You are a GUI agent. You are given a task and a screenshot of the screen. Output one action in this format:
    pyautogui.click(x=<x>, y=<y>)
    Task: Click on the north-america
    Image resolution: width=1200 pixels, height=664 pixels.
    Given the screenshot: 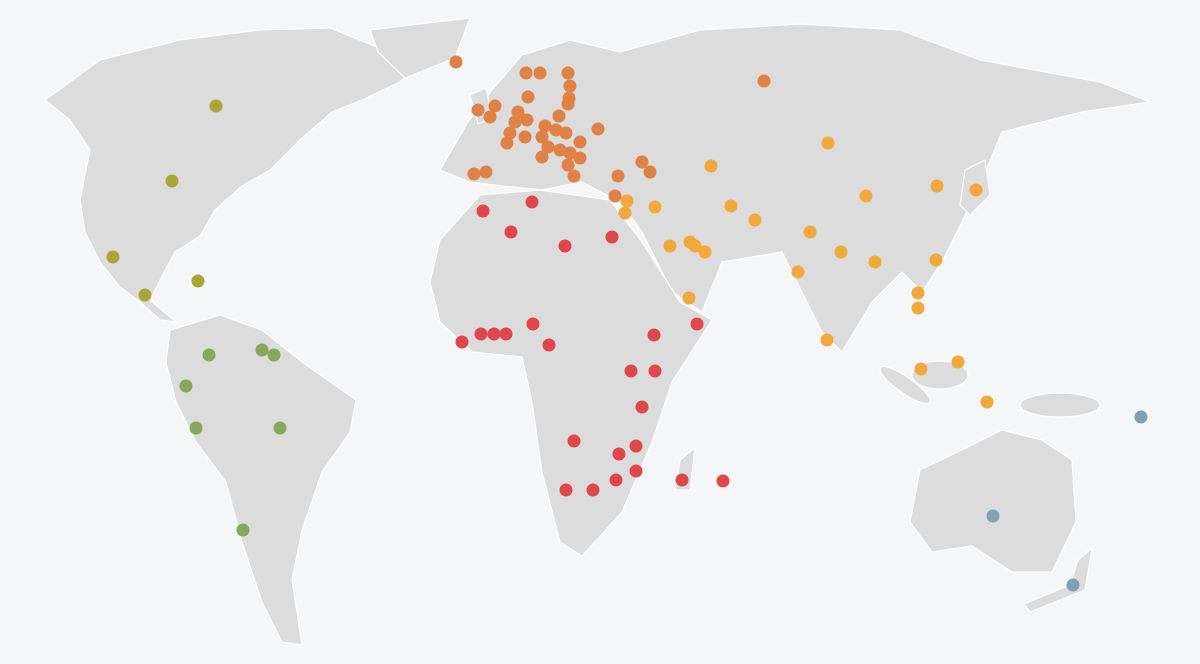 What is the action you would take?
    pyautogui.click(x=232, y=175)
    